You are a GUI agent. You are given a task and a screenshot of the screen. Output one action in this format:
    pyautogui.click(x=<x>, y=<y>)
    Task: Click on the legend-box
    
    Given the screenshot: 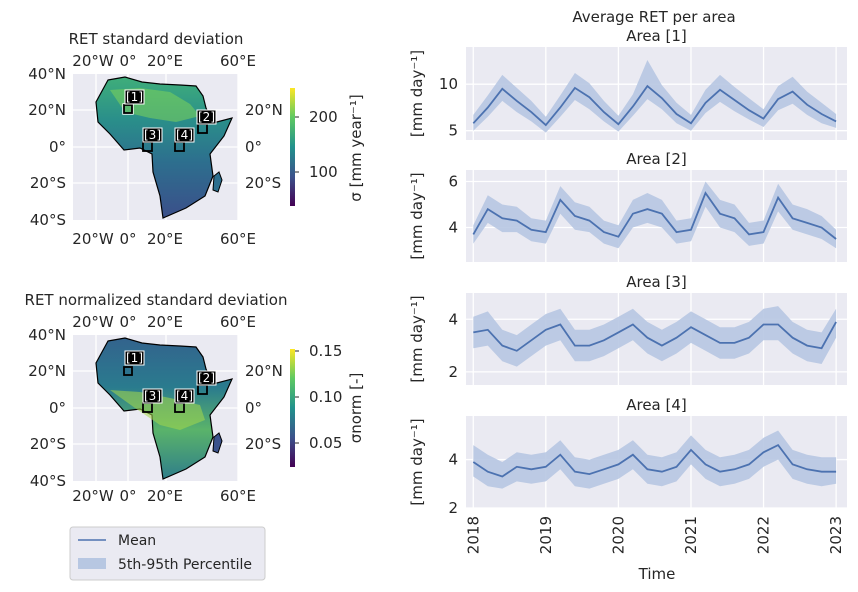 What is the action you would take?
    pyautogui.click(x=167, y=553)
    